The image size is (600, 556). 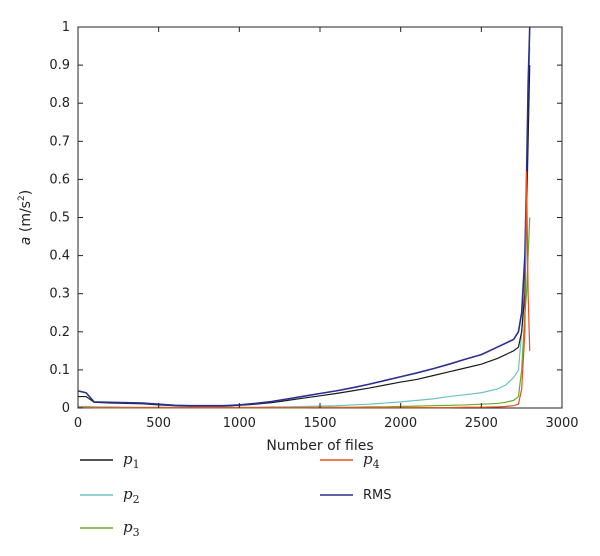 What do you see at coordinates (356, 495) in the screenshot?
I see `legend-item-rms: RMS` at bounding box center [356, 495].